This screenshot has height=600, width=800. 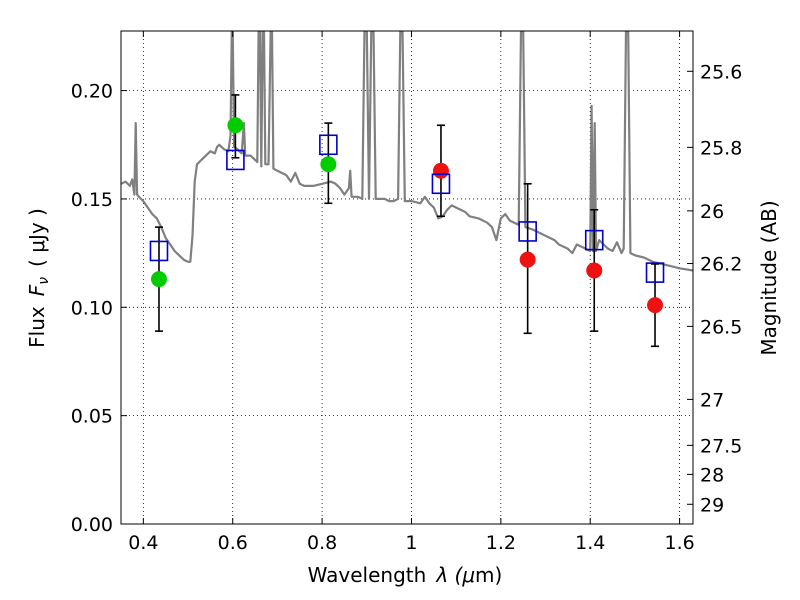 What do you see at coordinates (501, 543) in the screenshot?
I see `x-tick-label: 1.2` at bounding box center [501, 543].